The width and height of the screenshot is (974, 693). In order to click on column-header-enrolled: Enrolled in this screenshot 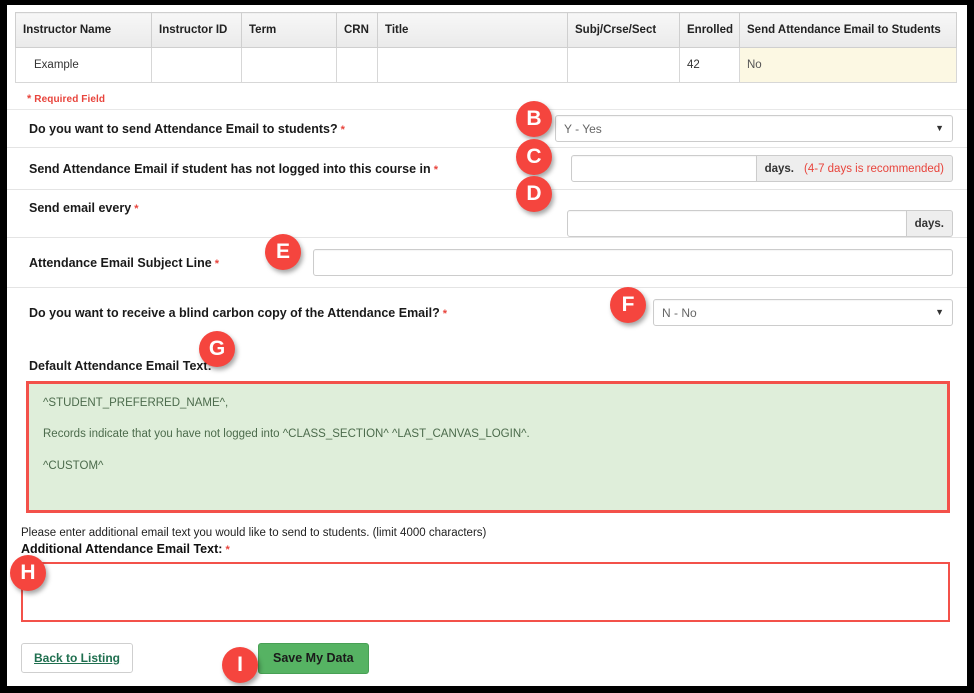, I will do `click(709, 30)`.